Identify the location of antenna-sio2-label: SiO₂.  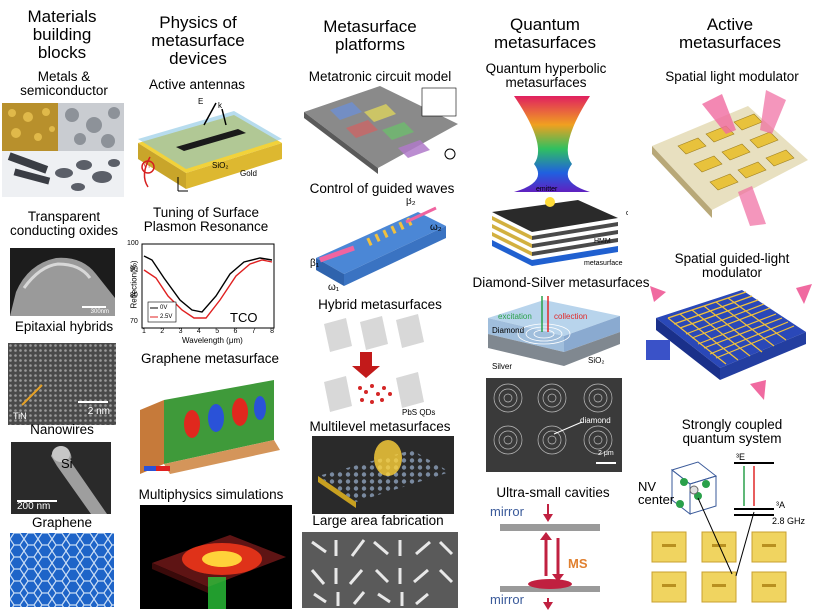
(220, 165).